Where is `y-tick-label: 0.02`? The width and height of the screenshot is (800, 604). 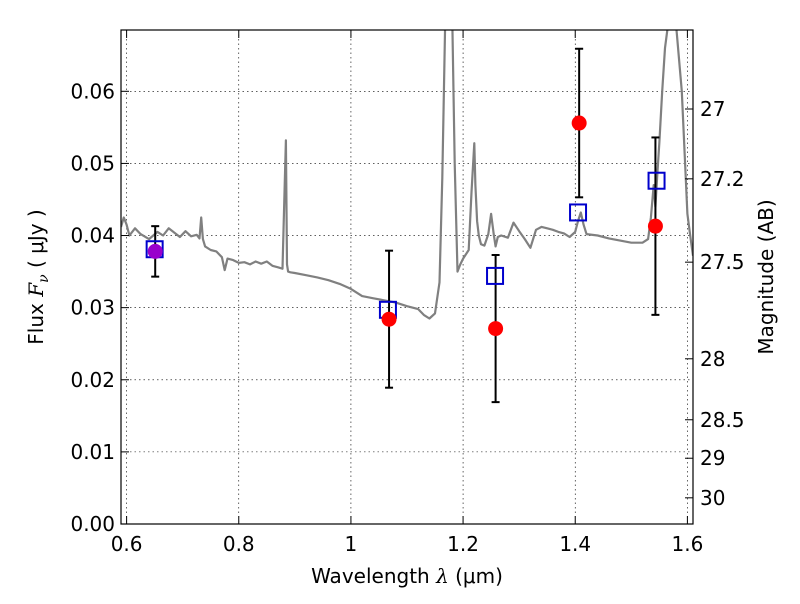 y-tick-label: 0.02 is located at coordinates (92, 380).